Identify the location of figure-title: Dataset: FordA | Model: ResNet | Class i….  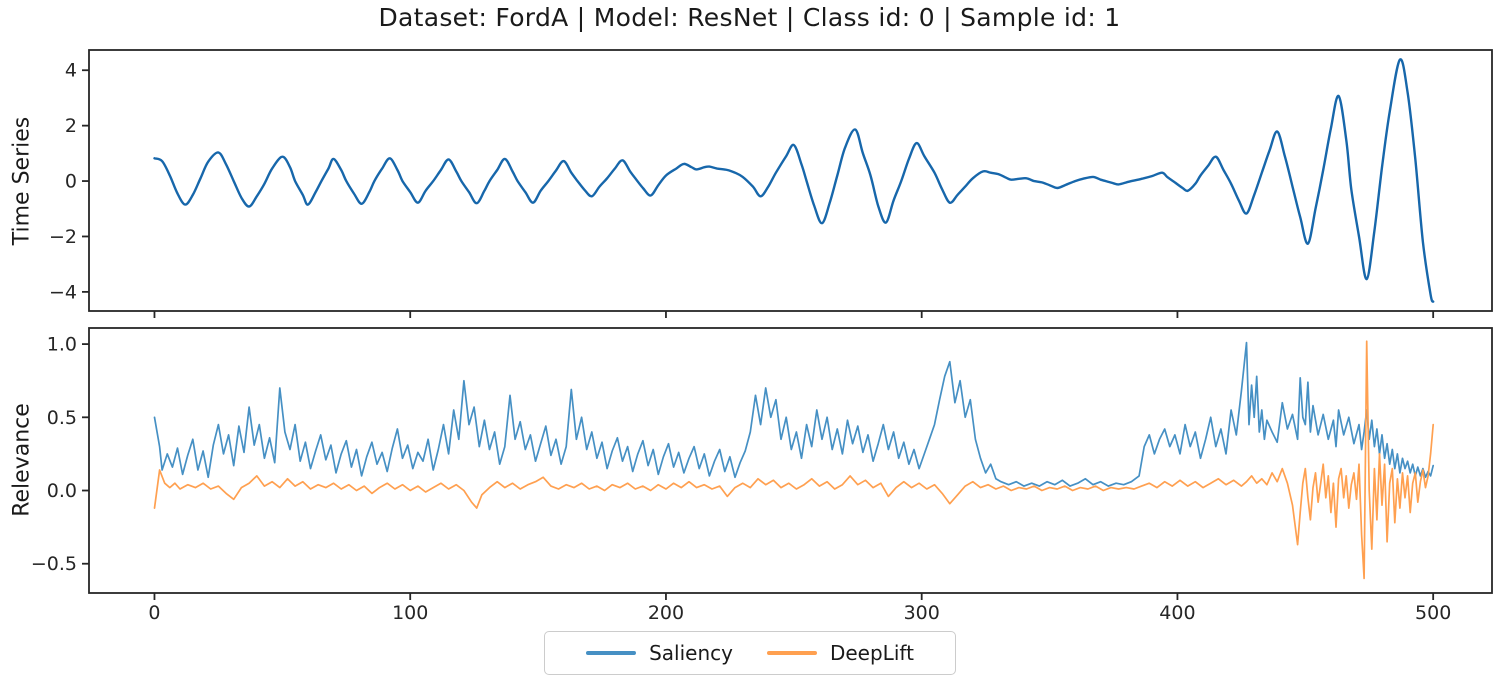
(749, 17).